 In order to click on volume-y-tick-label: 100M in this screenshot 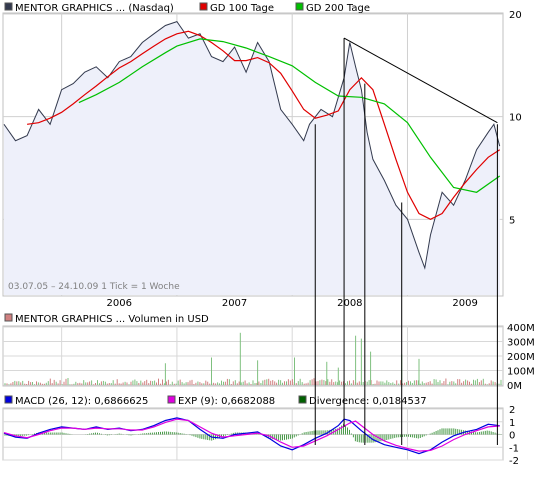, I will do `click(521, 372)`.